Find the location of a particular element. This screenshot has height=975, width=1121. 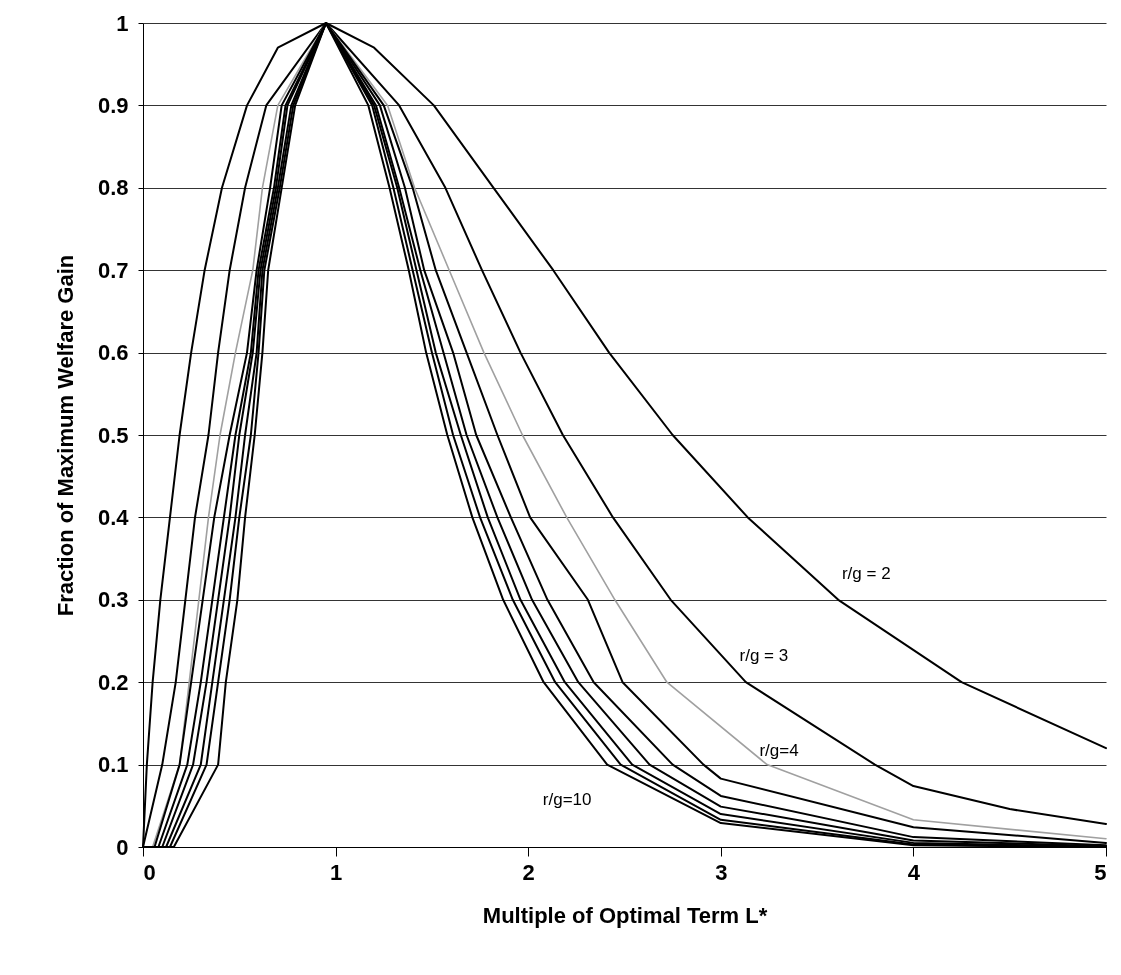

series-label: r/g=4 is located at coordinates (779, 750).